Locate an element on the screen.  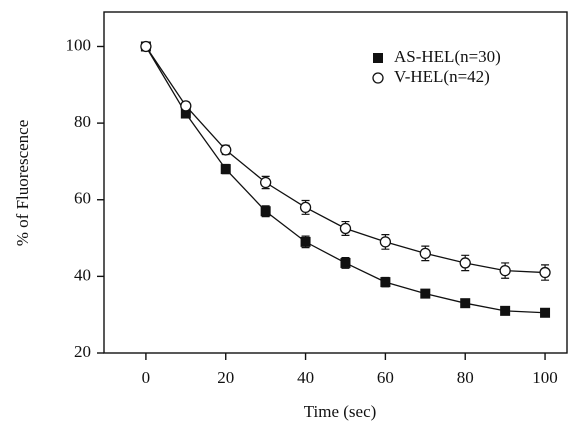
x-tick-label: 20 is located at coordinates (225, 377).